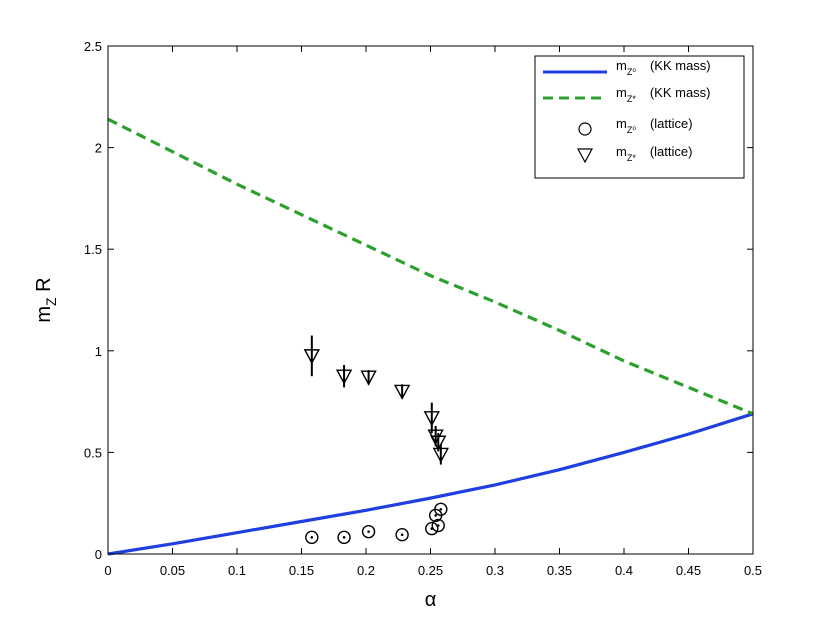 The height and width of the screenshot is (624, 830). I want to click on y-tick-label-3: 1.5, so click(93, 249).